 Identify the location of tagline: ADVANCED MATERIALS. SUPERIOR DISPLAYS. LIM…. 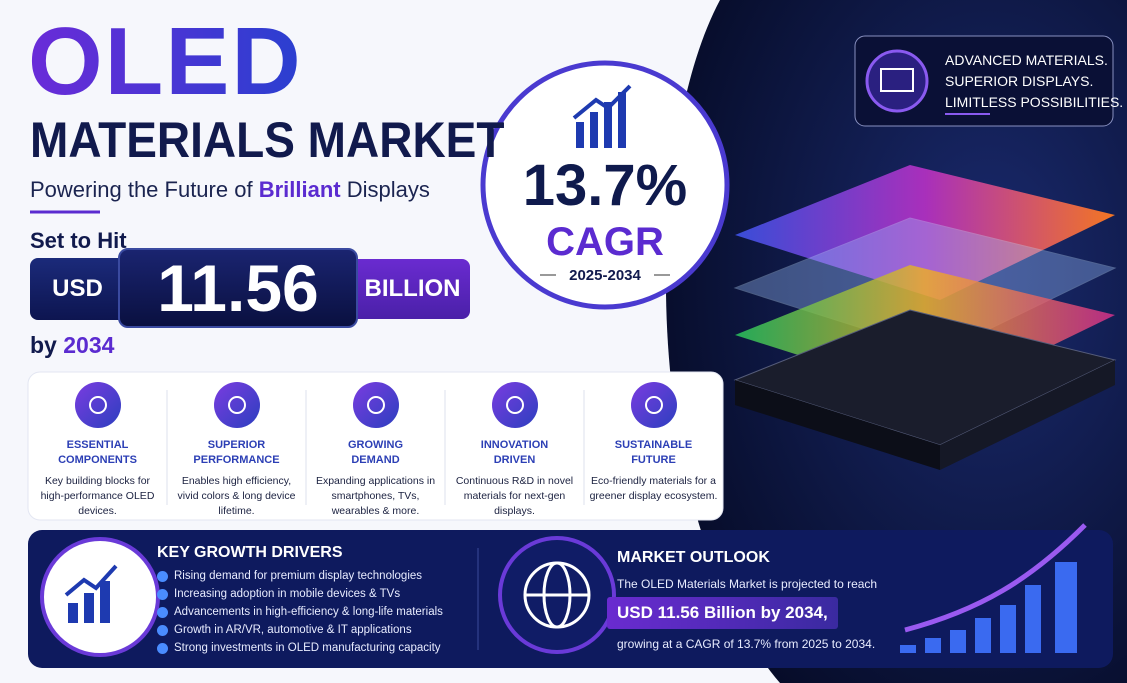
(1034, 81).